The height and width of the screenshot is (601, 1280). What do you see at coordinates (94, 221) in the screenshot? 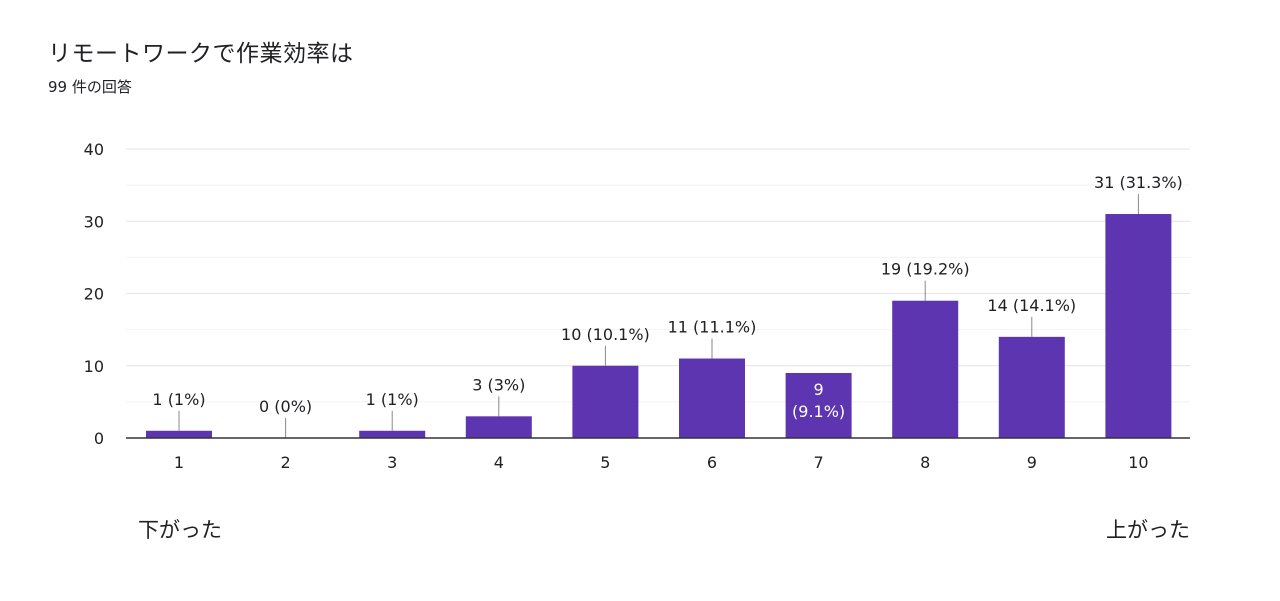
I see `y-tick-label: 30` at bounding box center [94, 221].